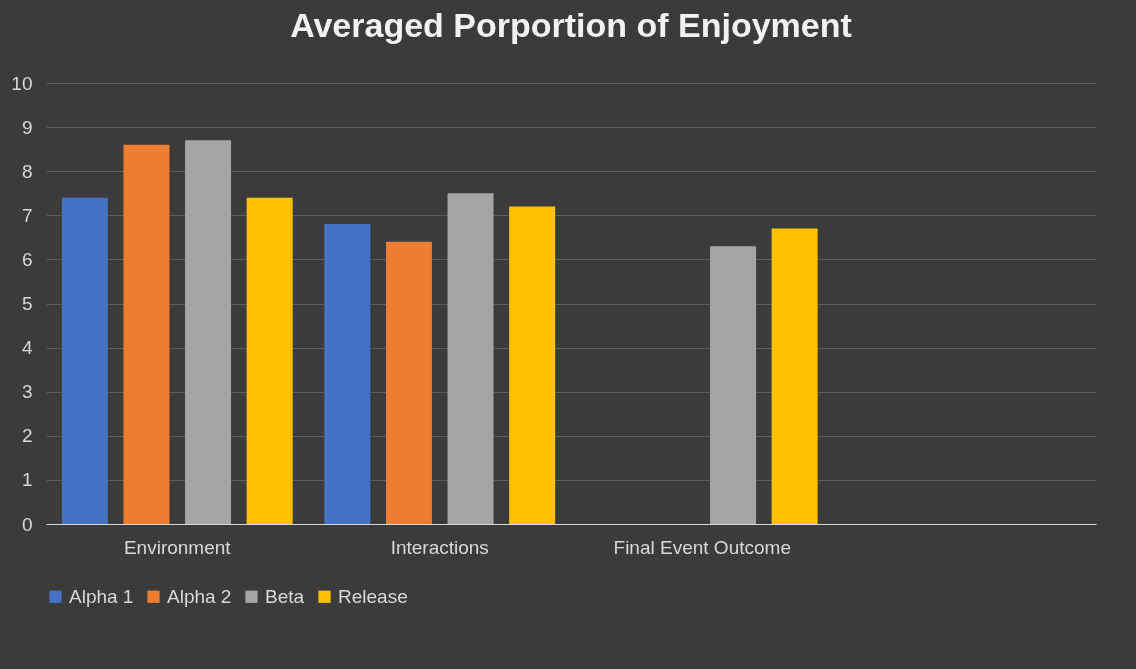 The height and width of the screenshot is (669, 1136). What do you see at coordinates (439, 547) in the screenshot?
I see `x-tick-label: Interactions` at bounding box center [439, 547].